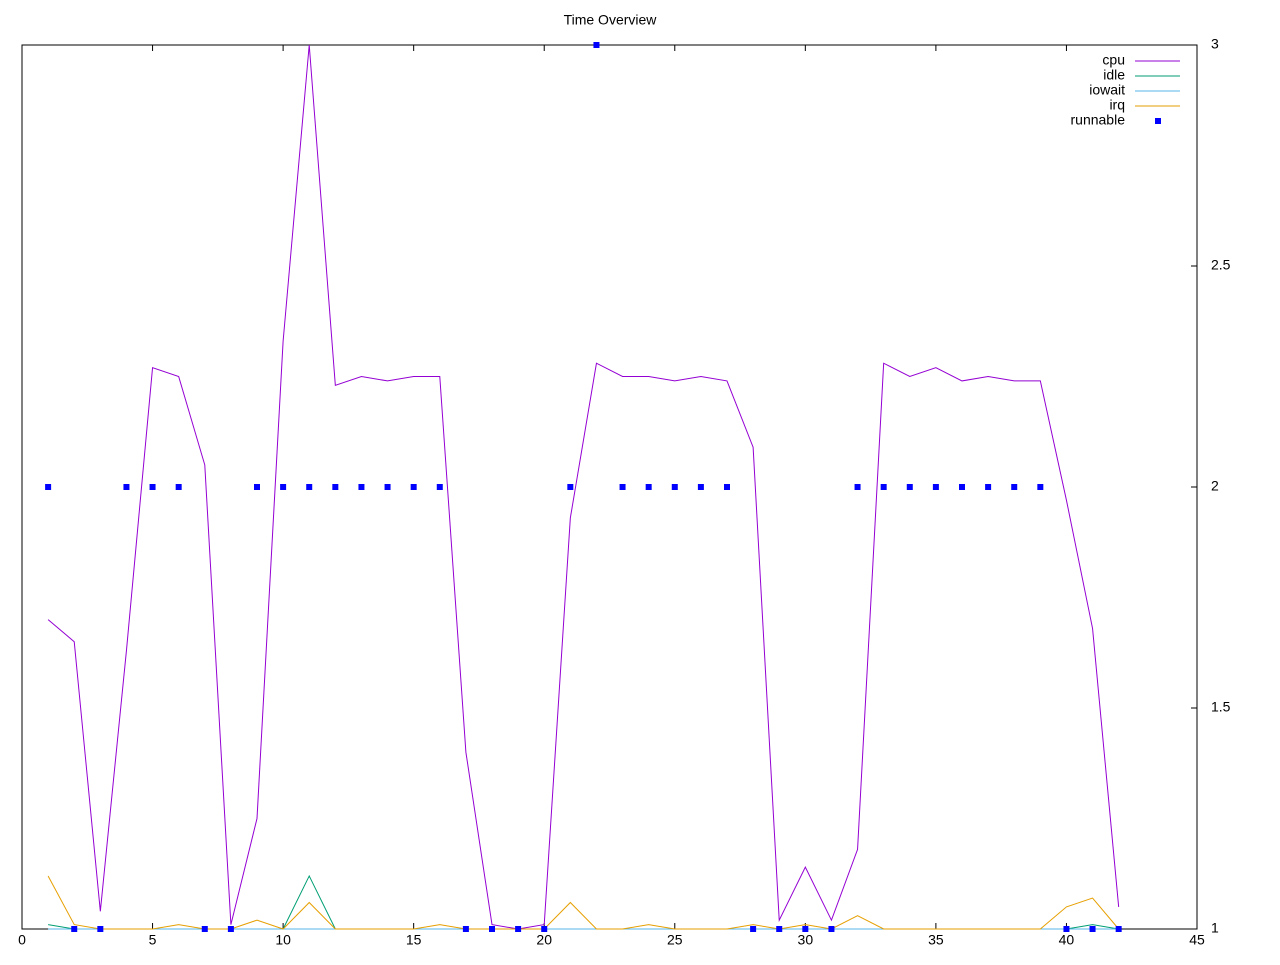 This screenshot has width=1280, height=965. I want to click on x-tick-label: 45, so click(1197, 940).